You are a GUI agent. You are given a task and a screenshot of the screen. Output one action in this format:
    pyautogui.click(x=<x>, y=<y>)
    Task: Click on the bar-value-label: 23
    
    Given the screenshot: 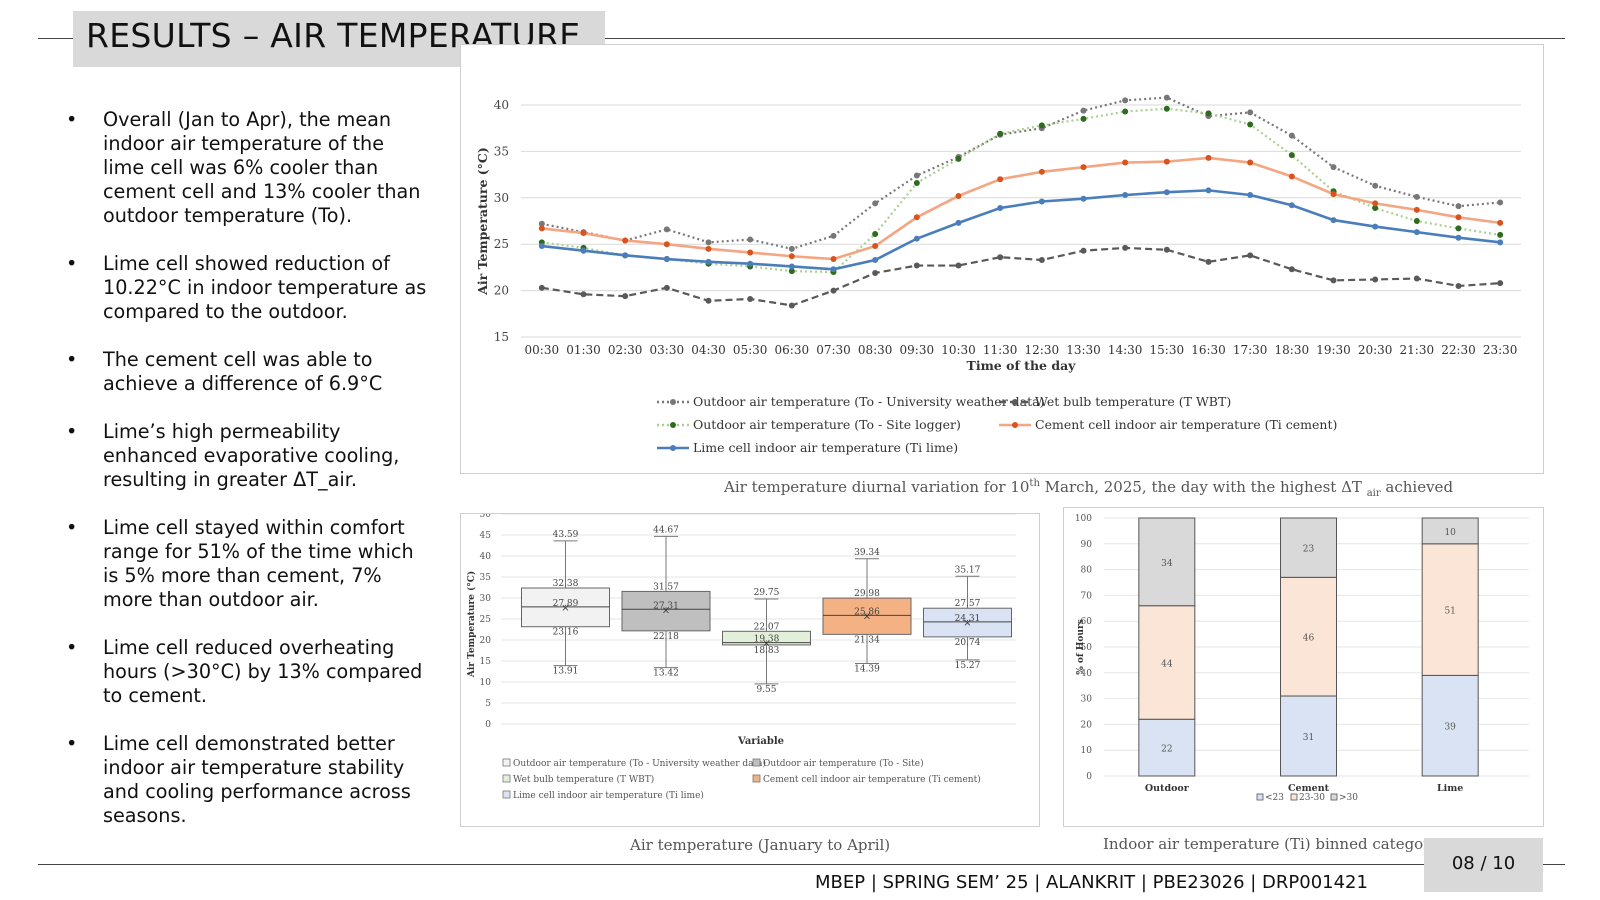 What is the action you would take?
    pyautogui.click(x=1309, y=550)
    